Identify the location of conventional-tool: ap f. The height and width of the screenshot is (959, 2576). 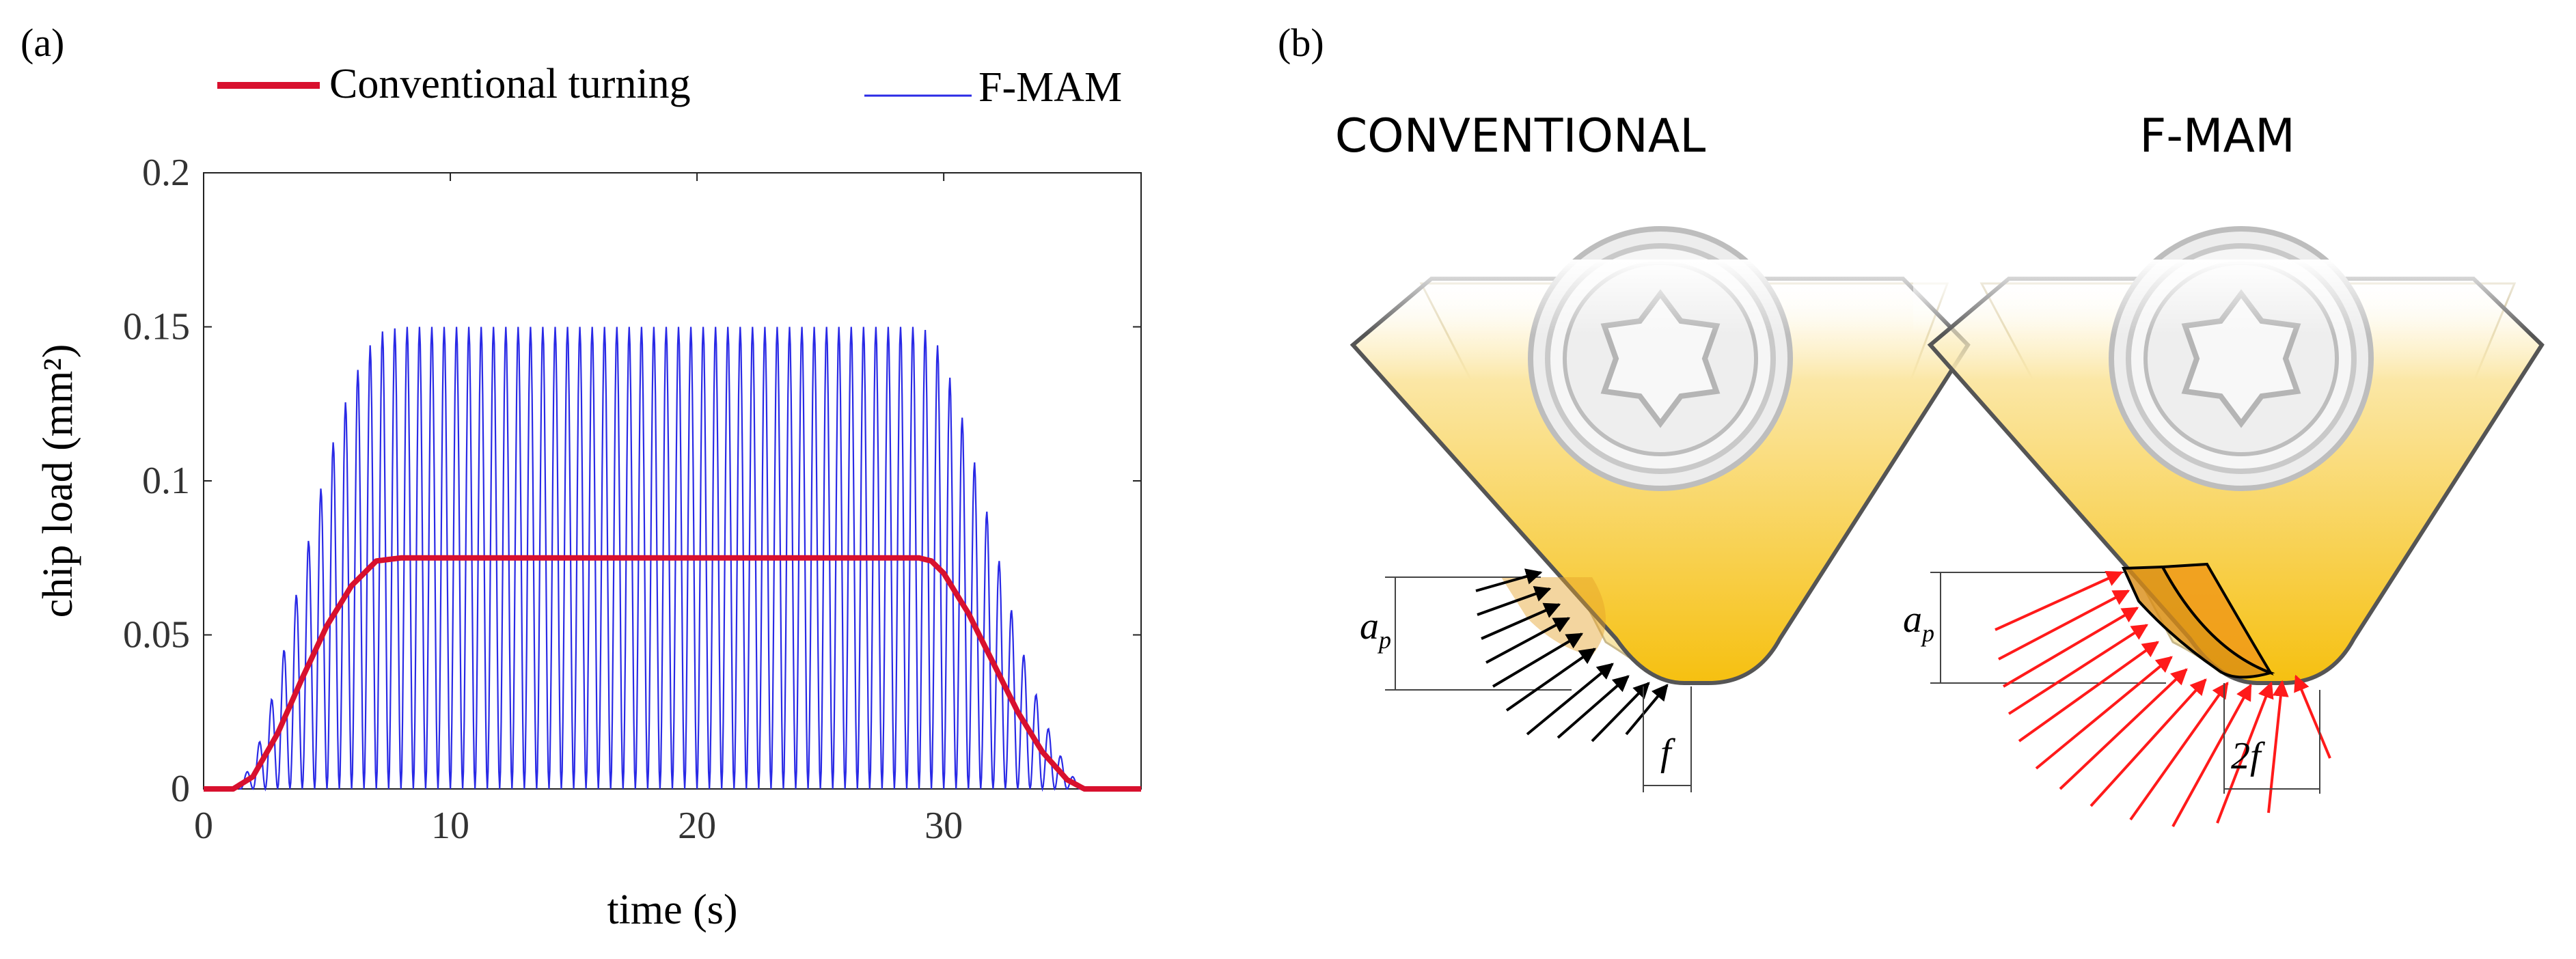
(1660, 510).